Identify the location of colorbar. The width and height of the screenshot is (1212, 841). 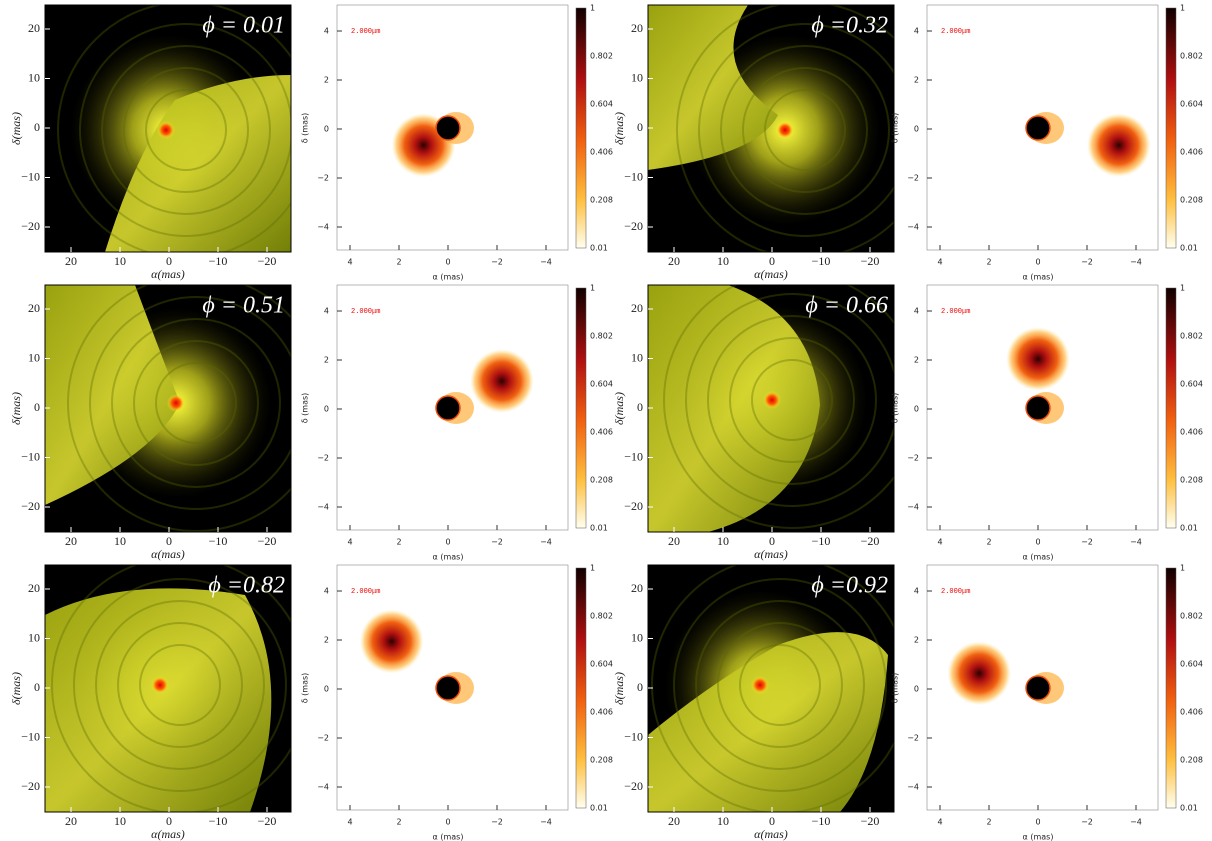
(581, 688).